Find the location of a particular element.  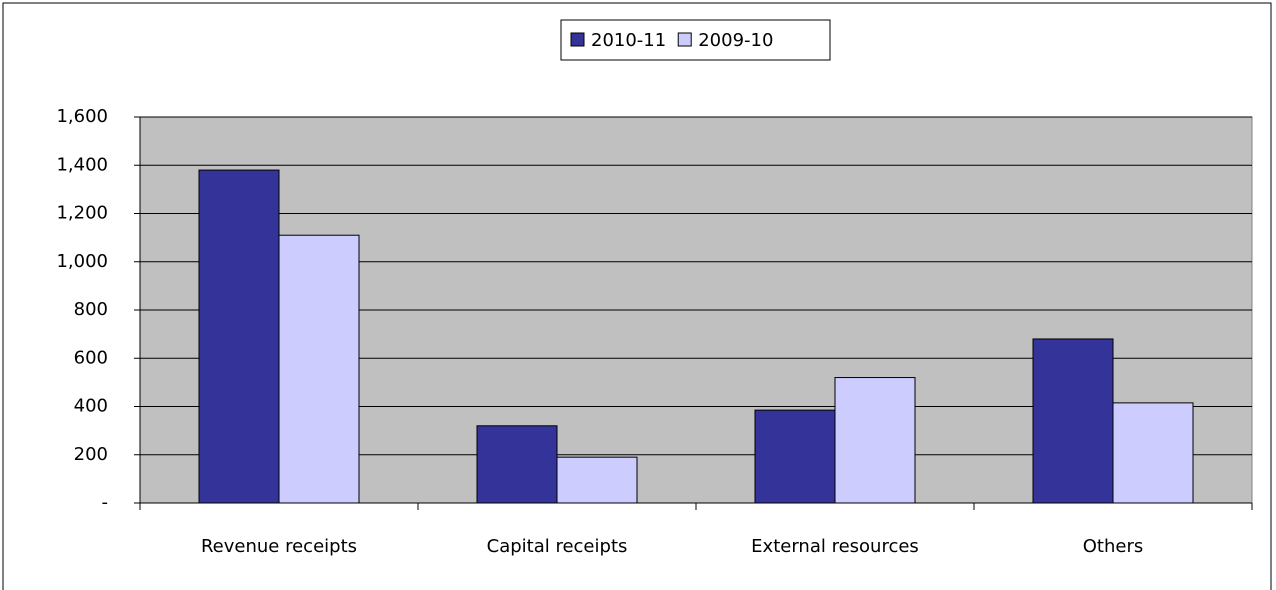

x-tick-label: External resources is located at coordinates (835, 546).